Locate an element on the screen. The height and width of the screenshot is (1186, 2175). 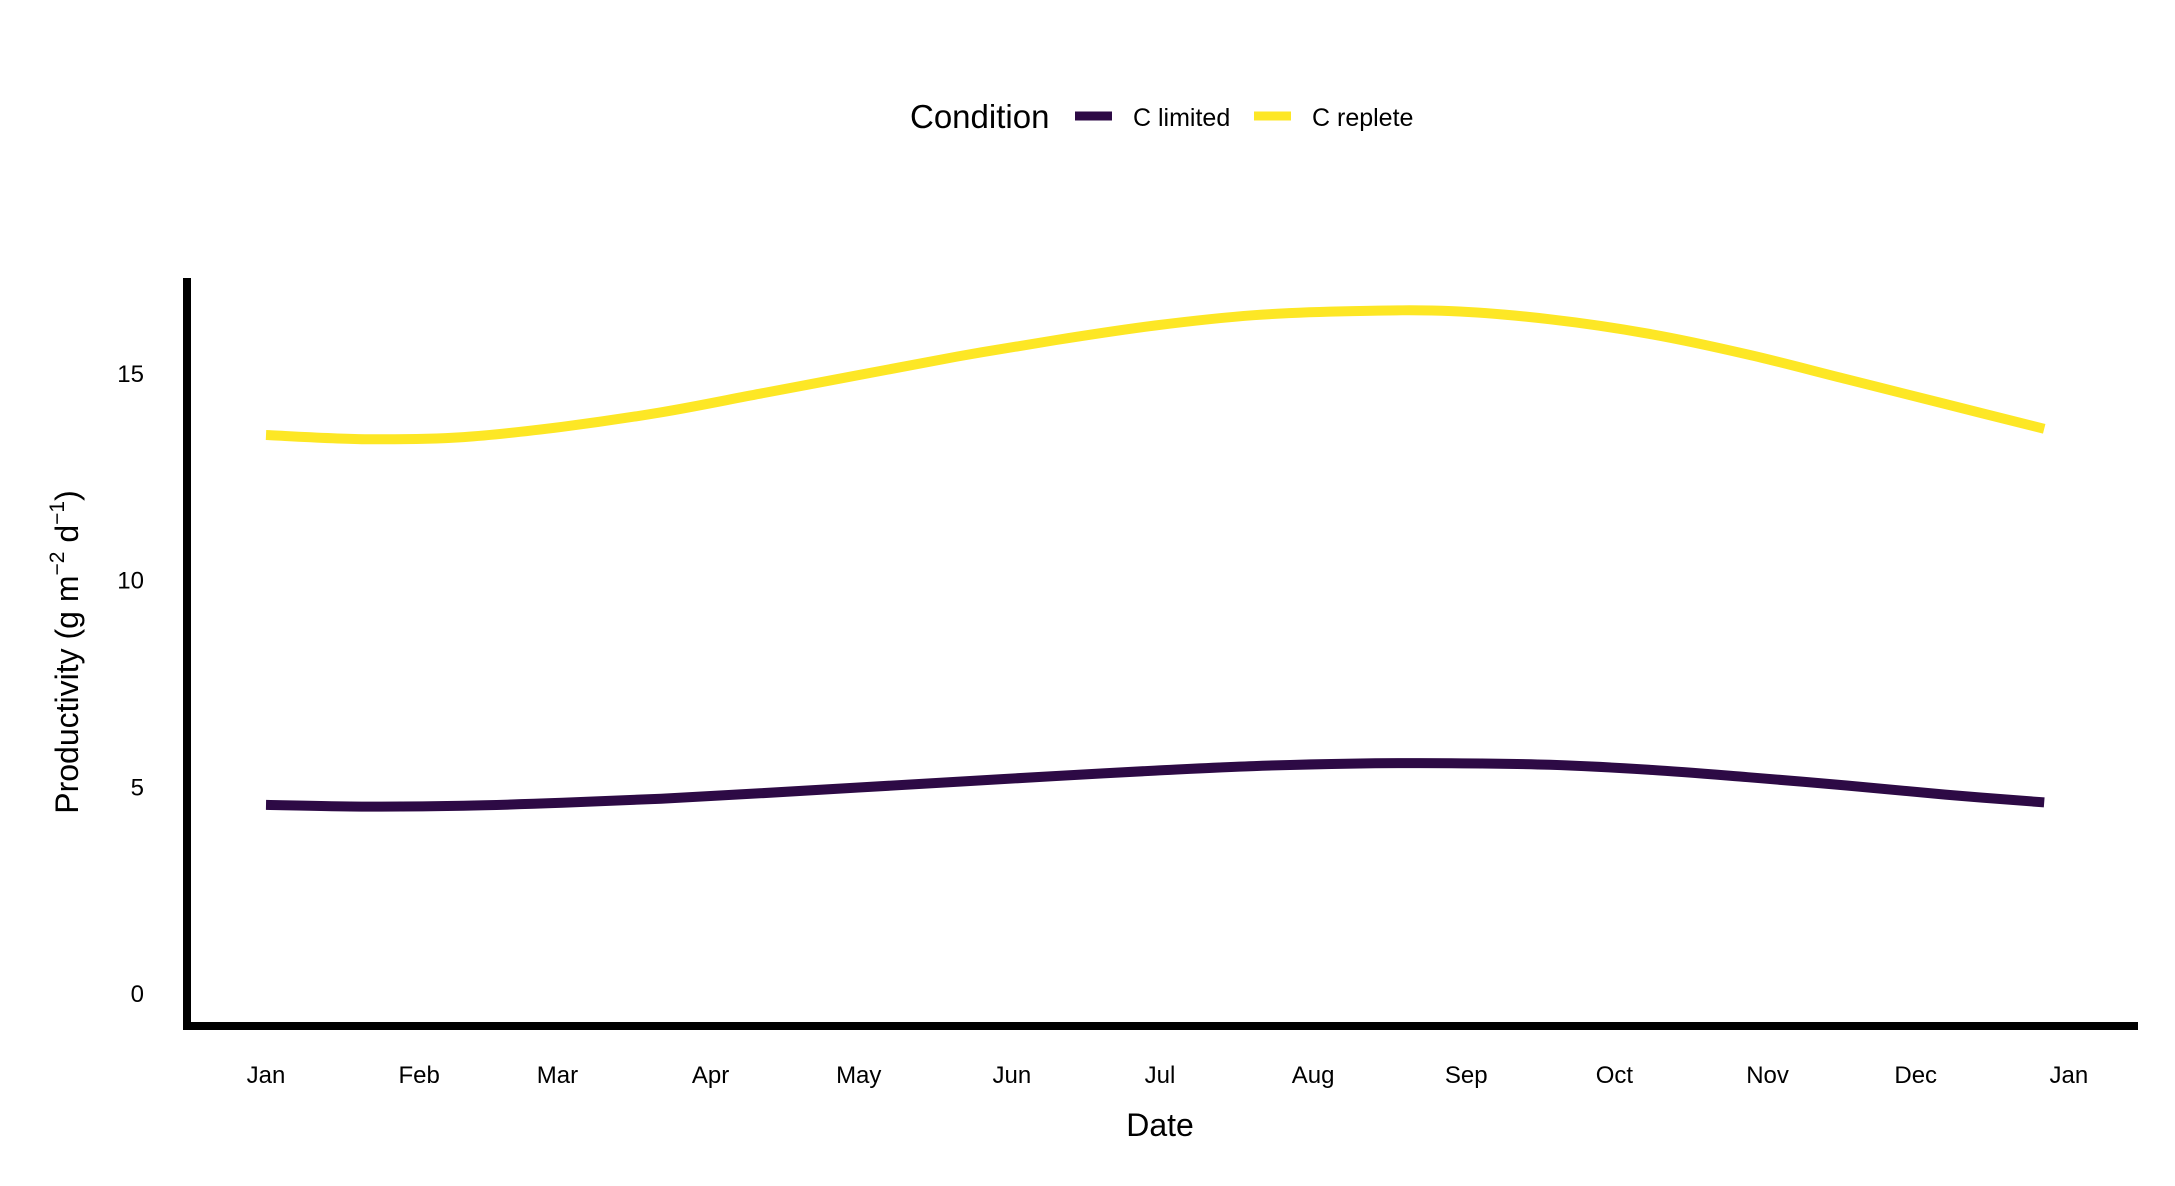
series-line-c-limited is located at coordinates (1155, 785).